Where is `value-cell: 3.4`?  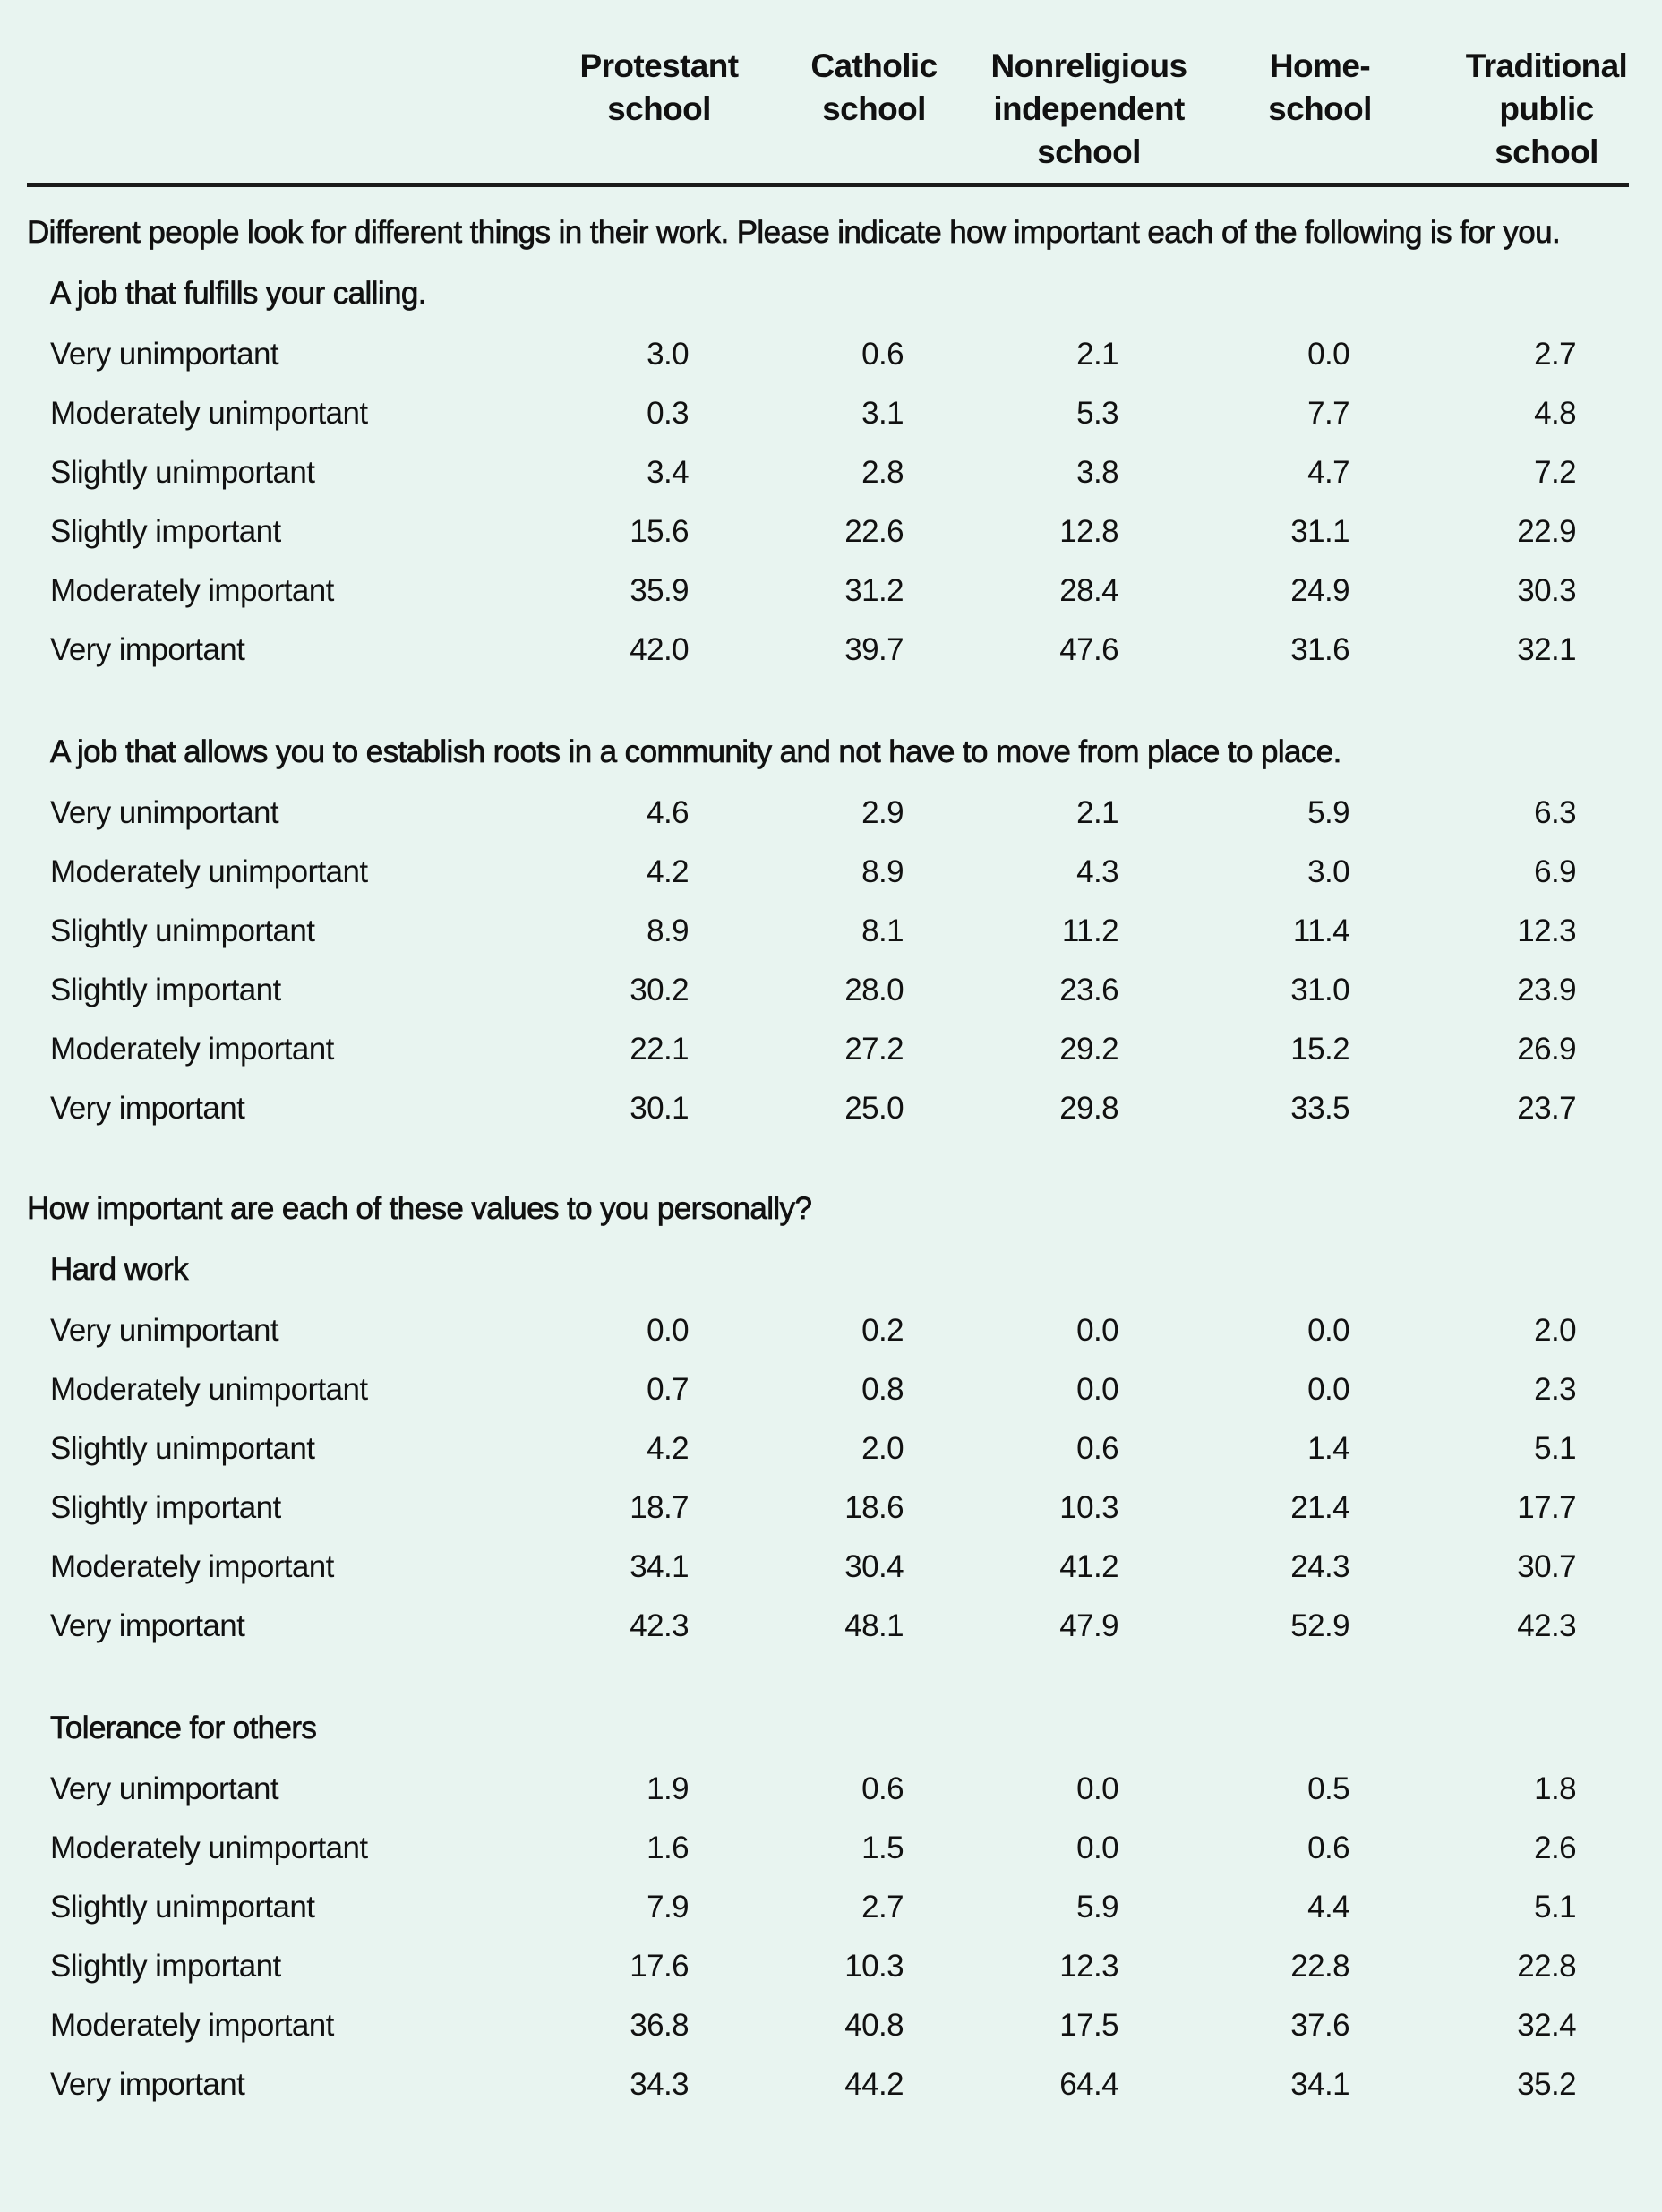 value-cell: 3.4 is located at coordinates (668, 472).